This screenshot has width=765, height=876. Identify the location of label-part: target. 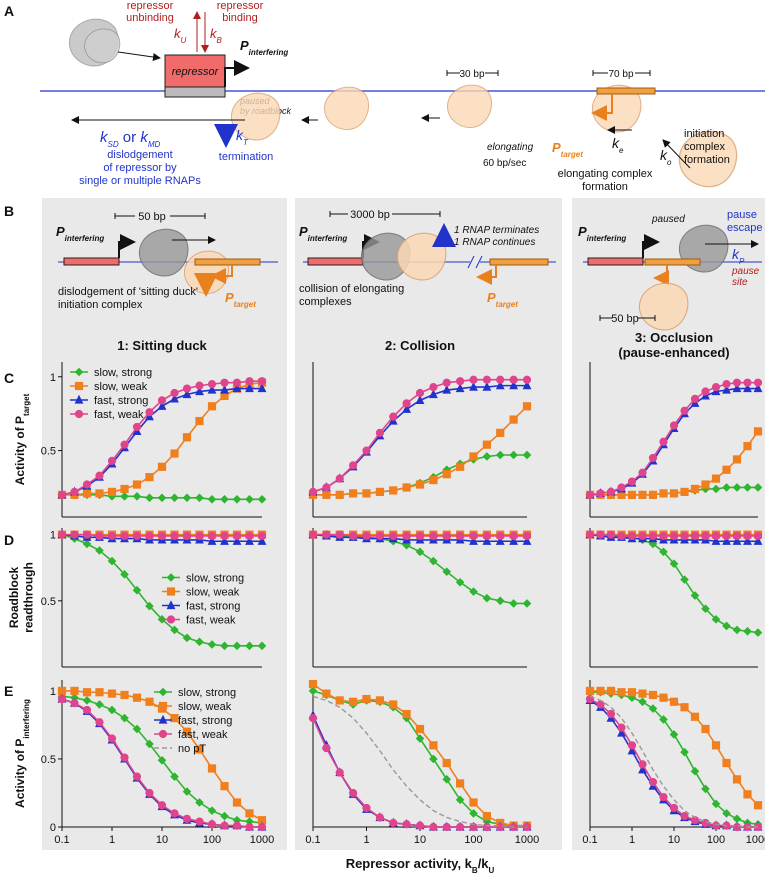
(26, 404).